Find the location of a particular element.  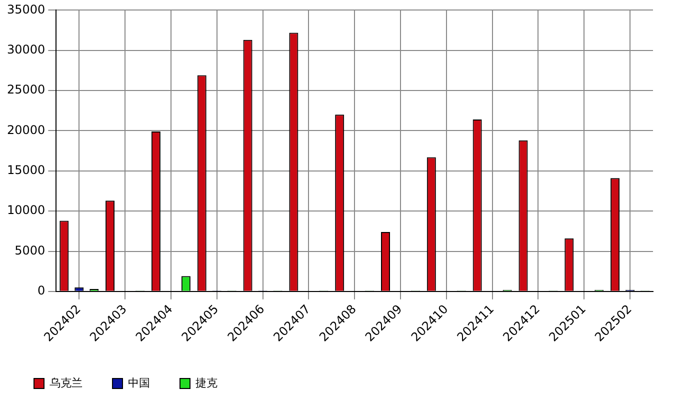

y-tick-label: 15000 is located at coordinates (26, 170).